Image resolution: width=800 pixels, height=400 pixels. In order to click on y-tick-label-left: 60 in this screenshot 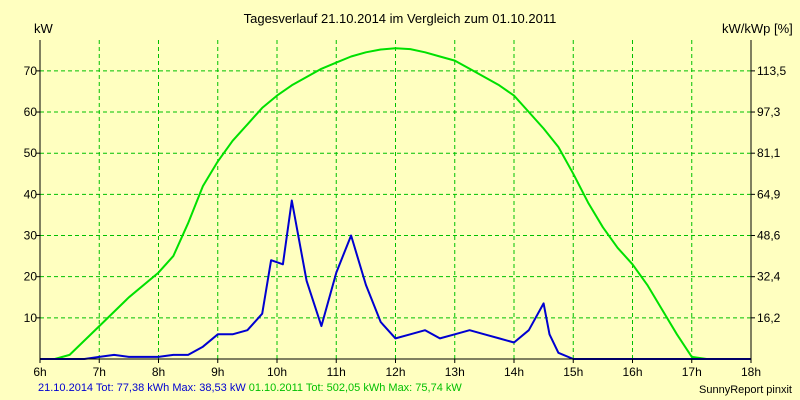, I will do `click(31, 112)`.